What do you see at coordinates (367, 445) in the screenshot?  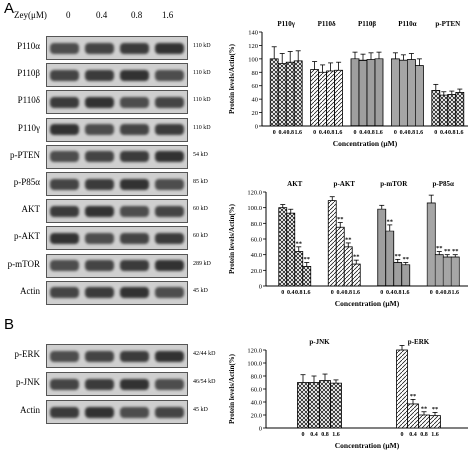 I see `x-axis-label: Concentration (μM)` at bounding box center [367, 445].